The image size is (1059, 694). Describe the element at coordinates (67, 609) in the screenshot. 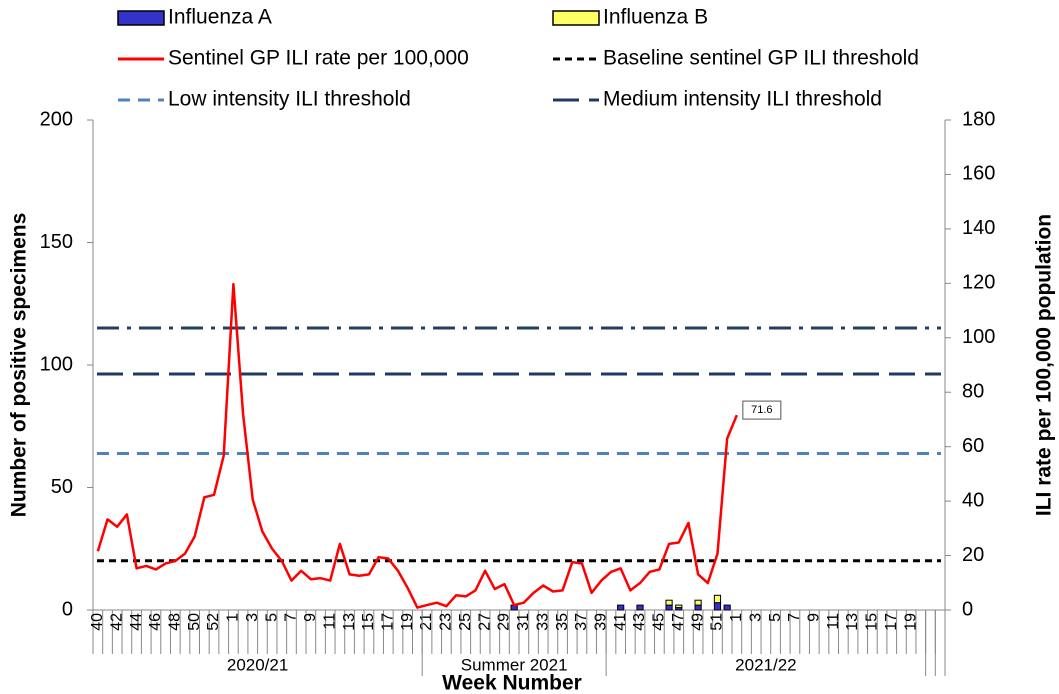

I see `y-tick-label: 0` at that location.